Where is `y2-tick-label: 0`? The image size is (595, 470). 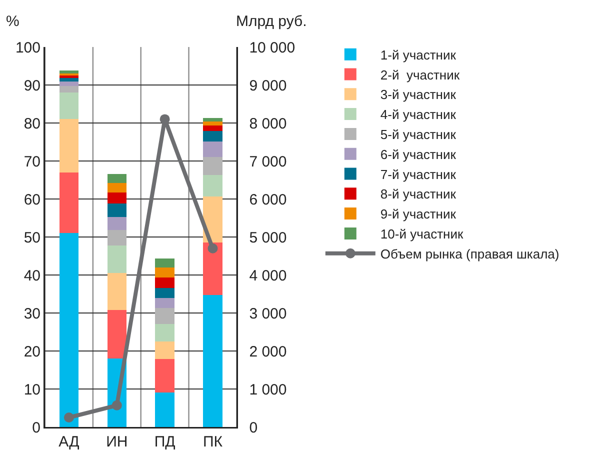
y2-tick-label: 0 is located at coordinates (253, 427).